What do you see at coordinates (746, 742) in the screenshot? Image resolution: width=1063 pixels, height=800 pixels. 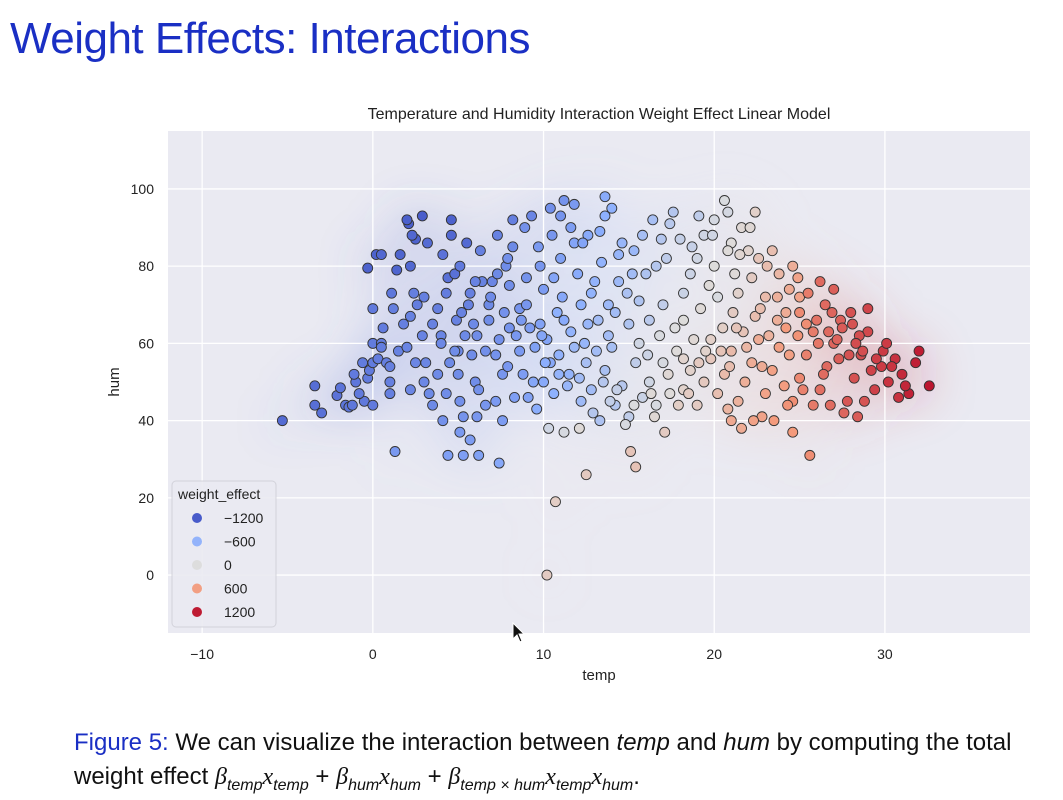 I see `caption-var-hum: hum` at bounding box center [746, 742].